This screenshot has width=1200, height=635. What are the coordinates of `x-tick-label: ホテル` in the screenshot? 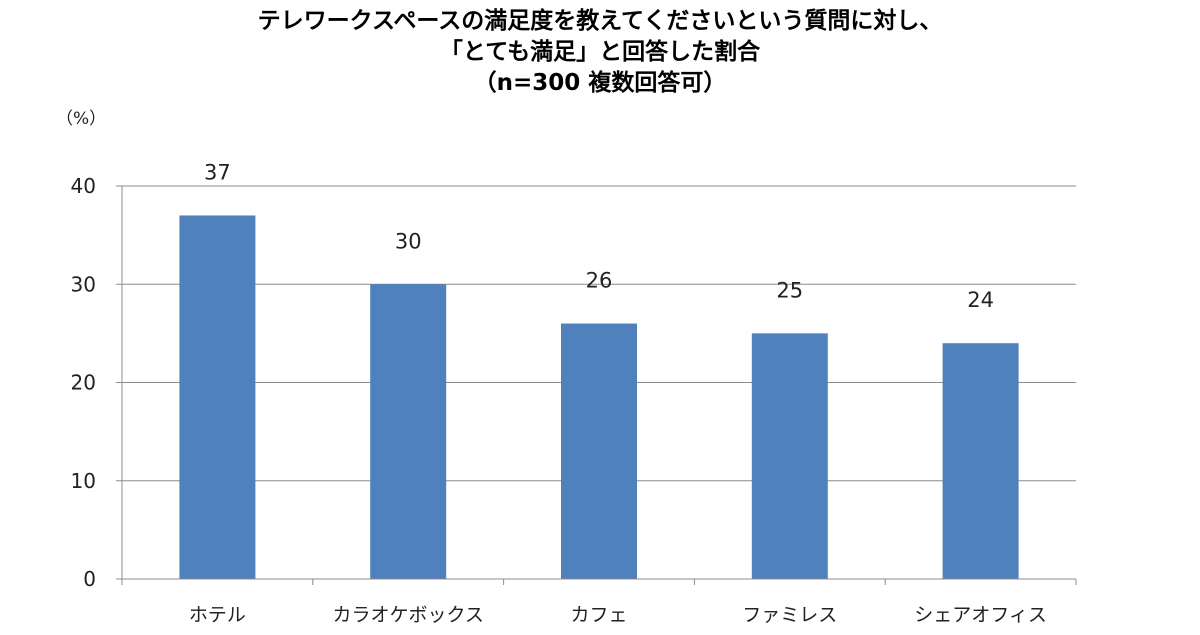 It's located at (217, 615).